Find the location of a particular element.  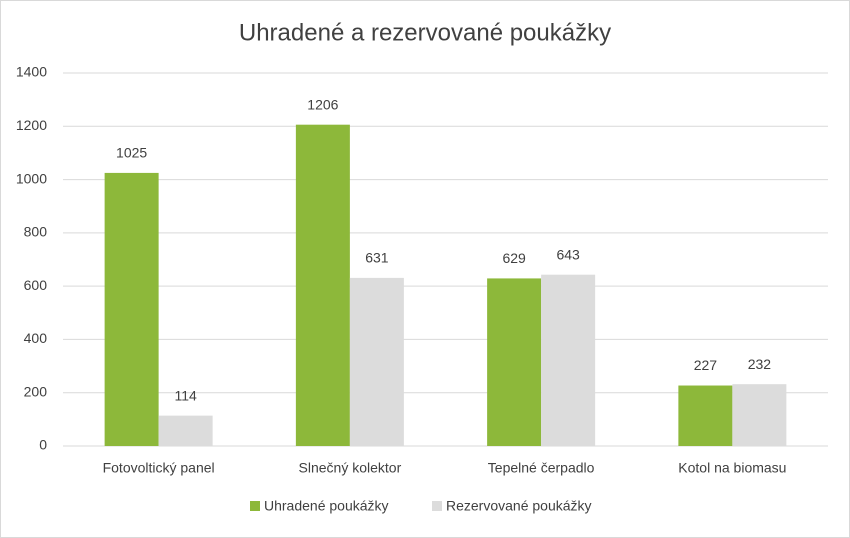

y-tick-label: 1400 is located at coordinates (31, 72).